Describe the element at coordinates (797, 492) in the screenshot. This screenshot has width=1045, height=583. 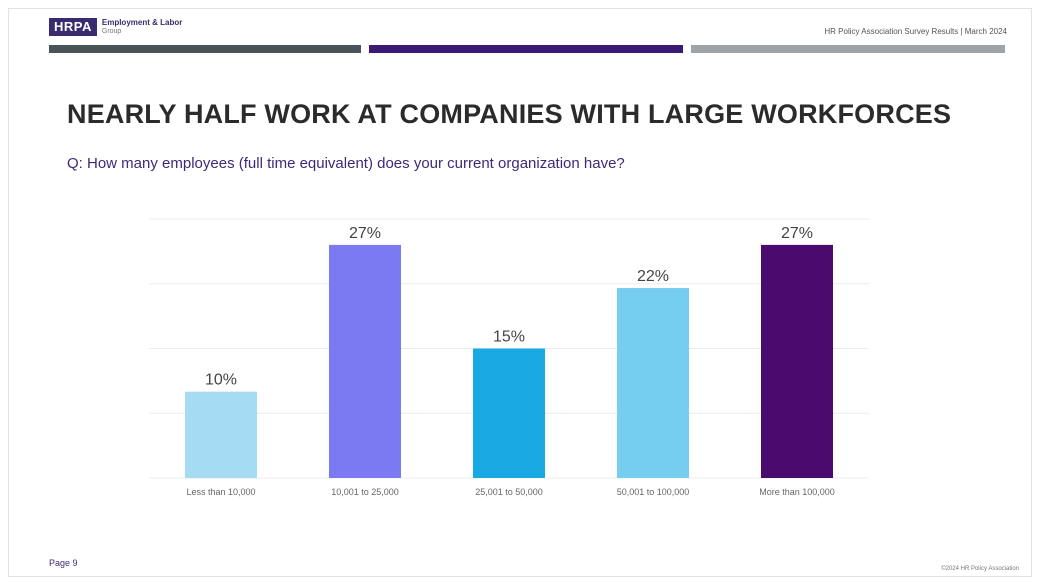
I see `category-label: More than 100,000` at that location.